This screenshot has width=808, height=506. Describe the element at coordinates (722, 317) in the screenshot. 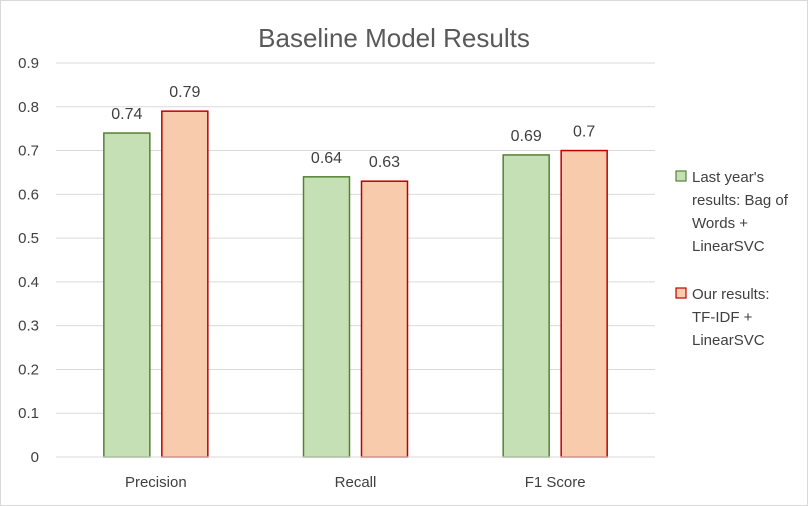

I see `legend-label-line: TF-IDF +` at that location.